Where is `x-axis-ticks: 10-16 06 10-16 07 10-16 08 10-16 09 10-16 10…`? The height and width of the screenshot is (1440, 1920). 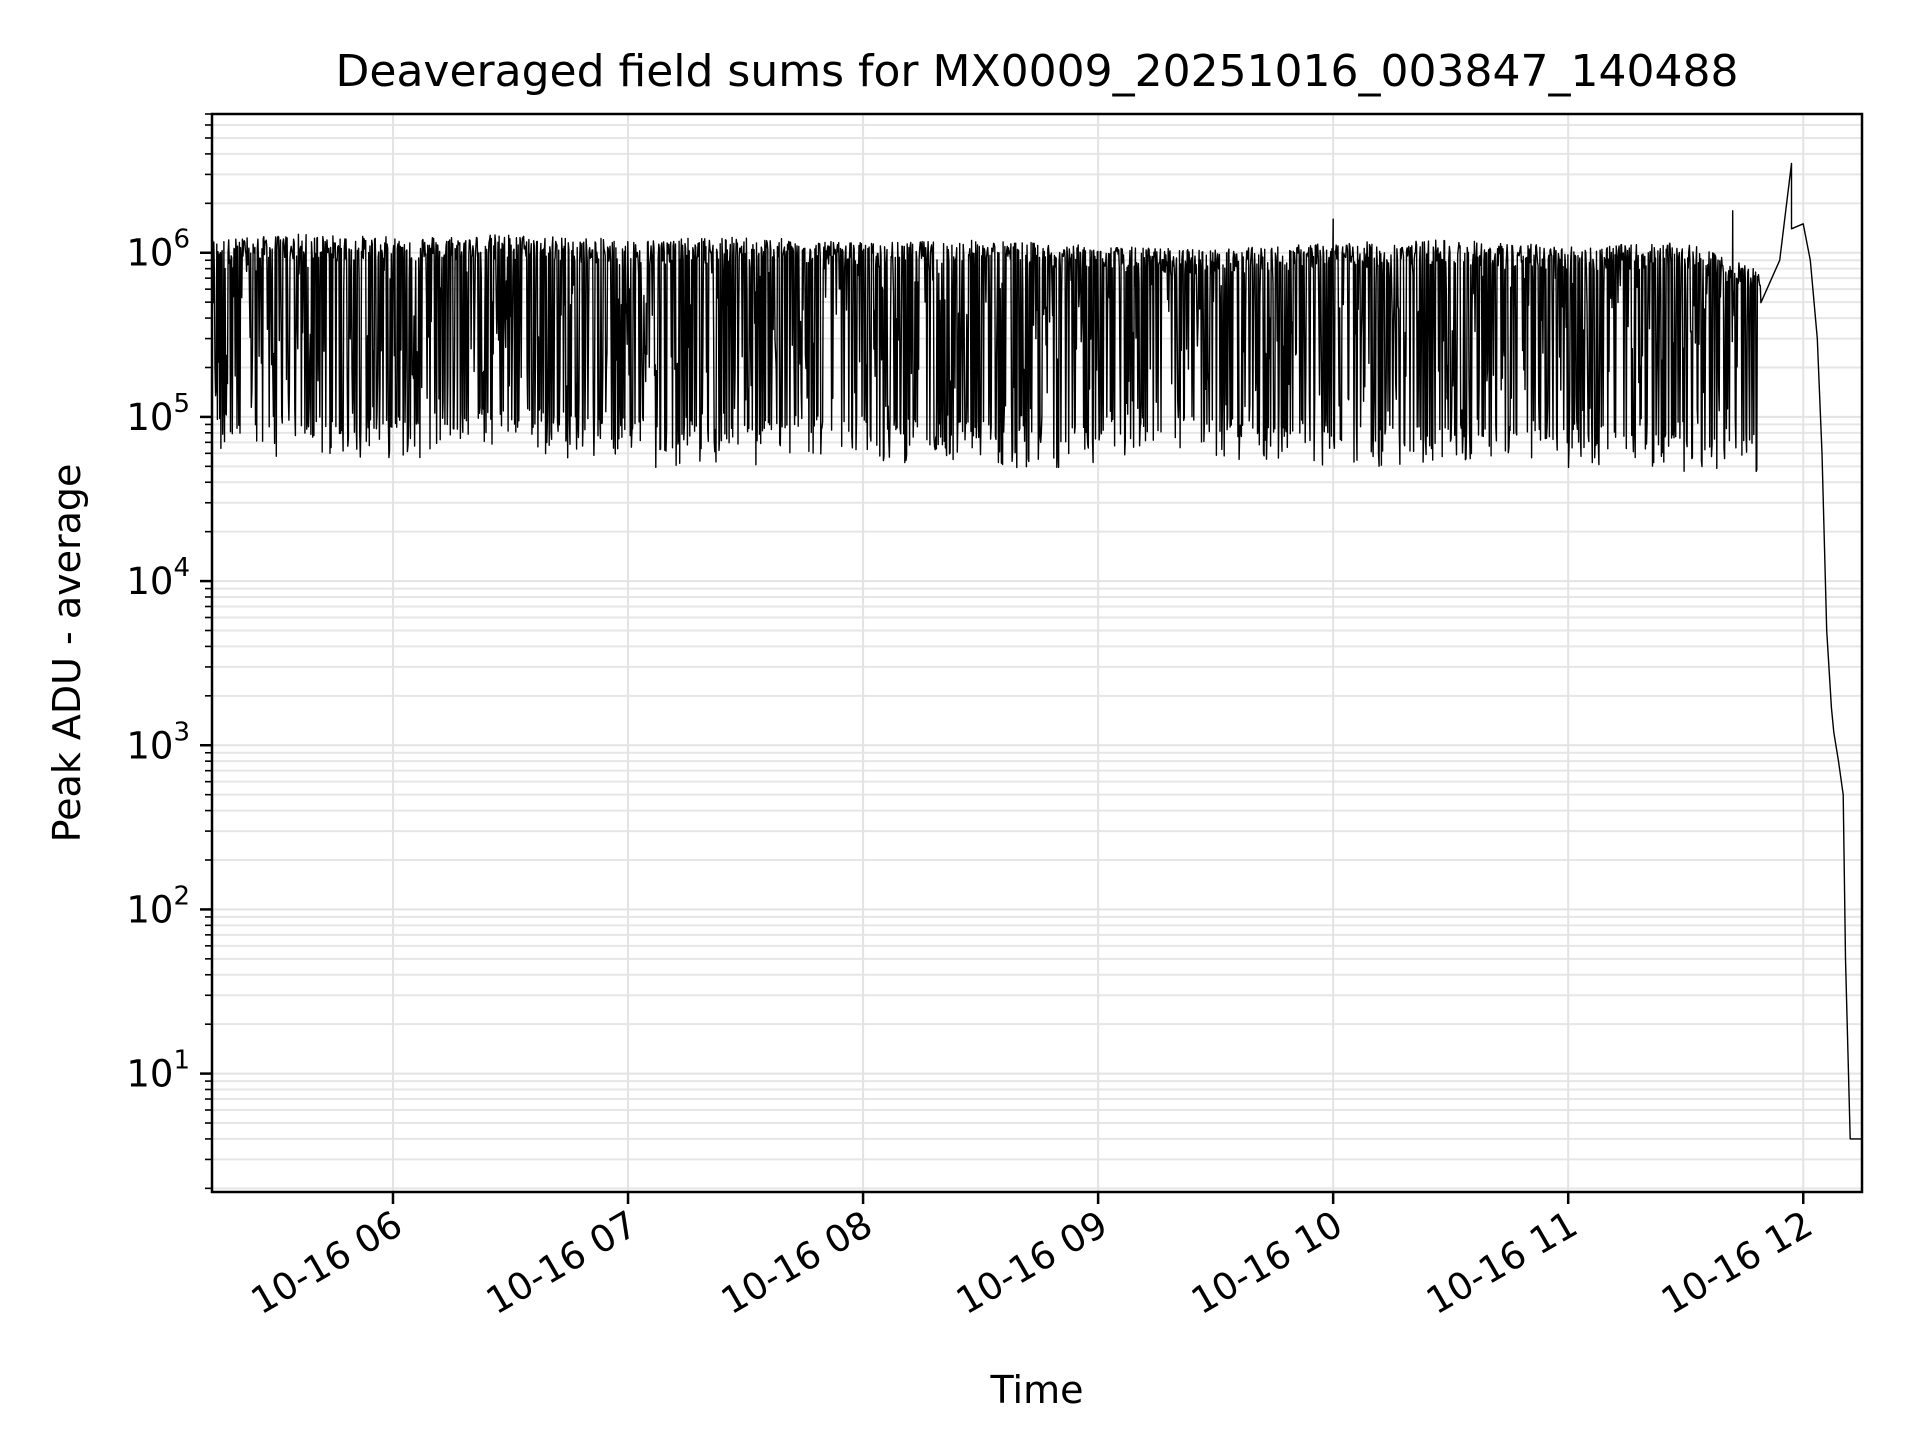 x-axis-ticks: 10-16 06 10-16 07 10-16 08 10-16 09 10-16 10… is located at coordinates (1032, 1257).